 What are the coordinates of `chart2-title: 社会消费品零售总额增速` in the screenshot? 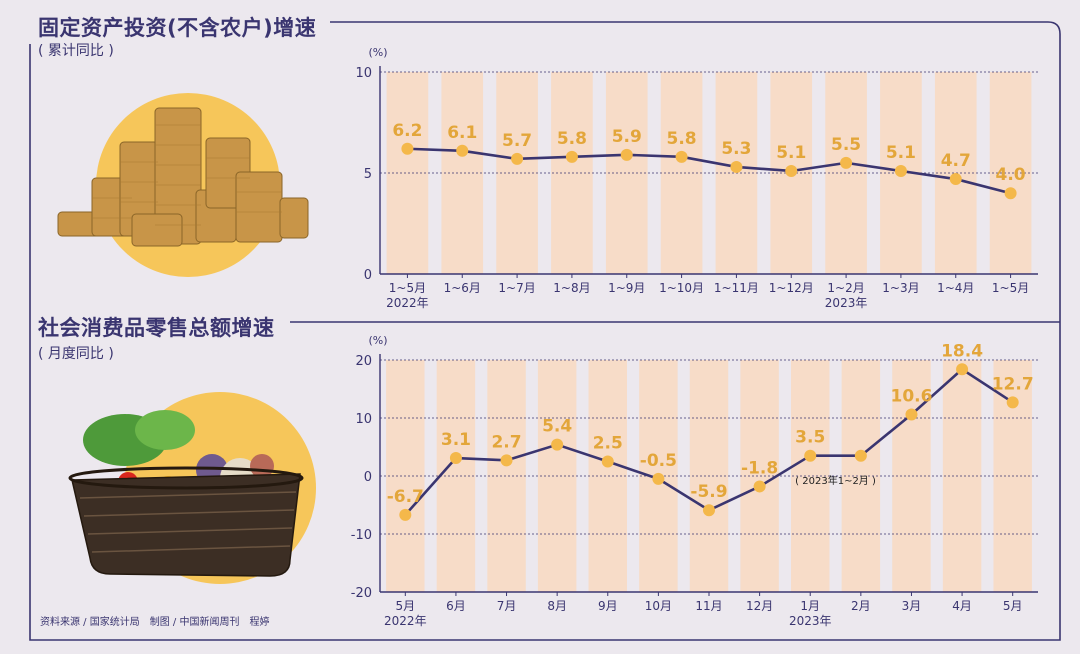 It's located at (159, 327).